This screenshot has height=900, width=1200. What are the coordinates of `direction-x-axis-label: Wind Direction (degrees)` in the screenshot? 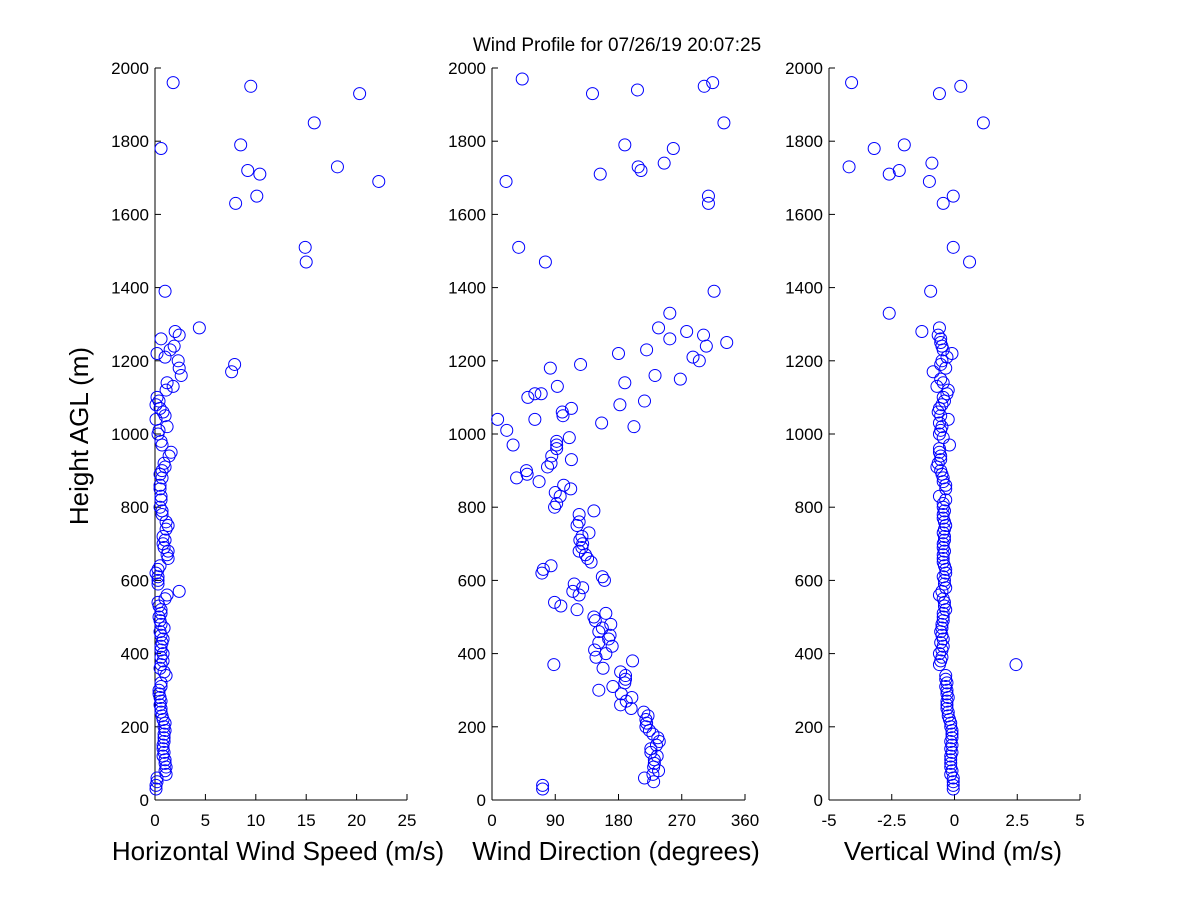 It's located at (616, 851).